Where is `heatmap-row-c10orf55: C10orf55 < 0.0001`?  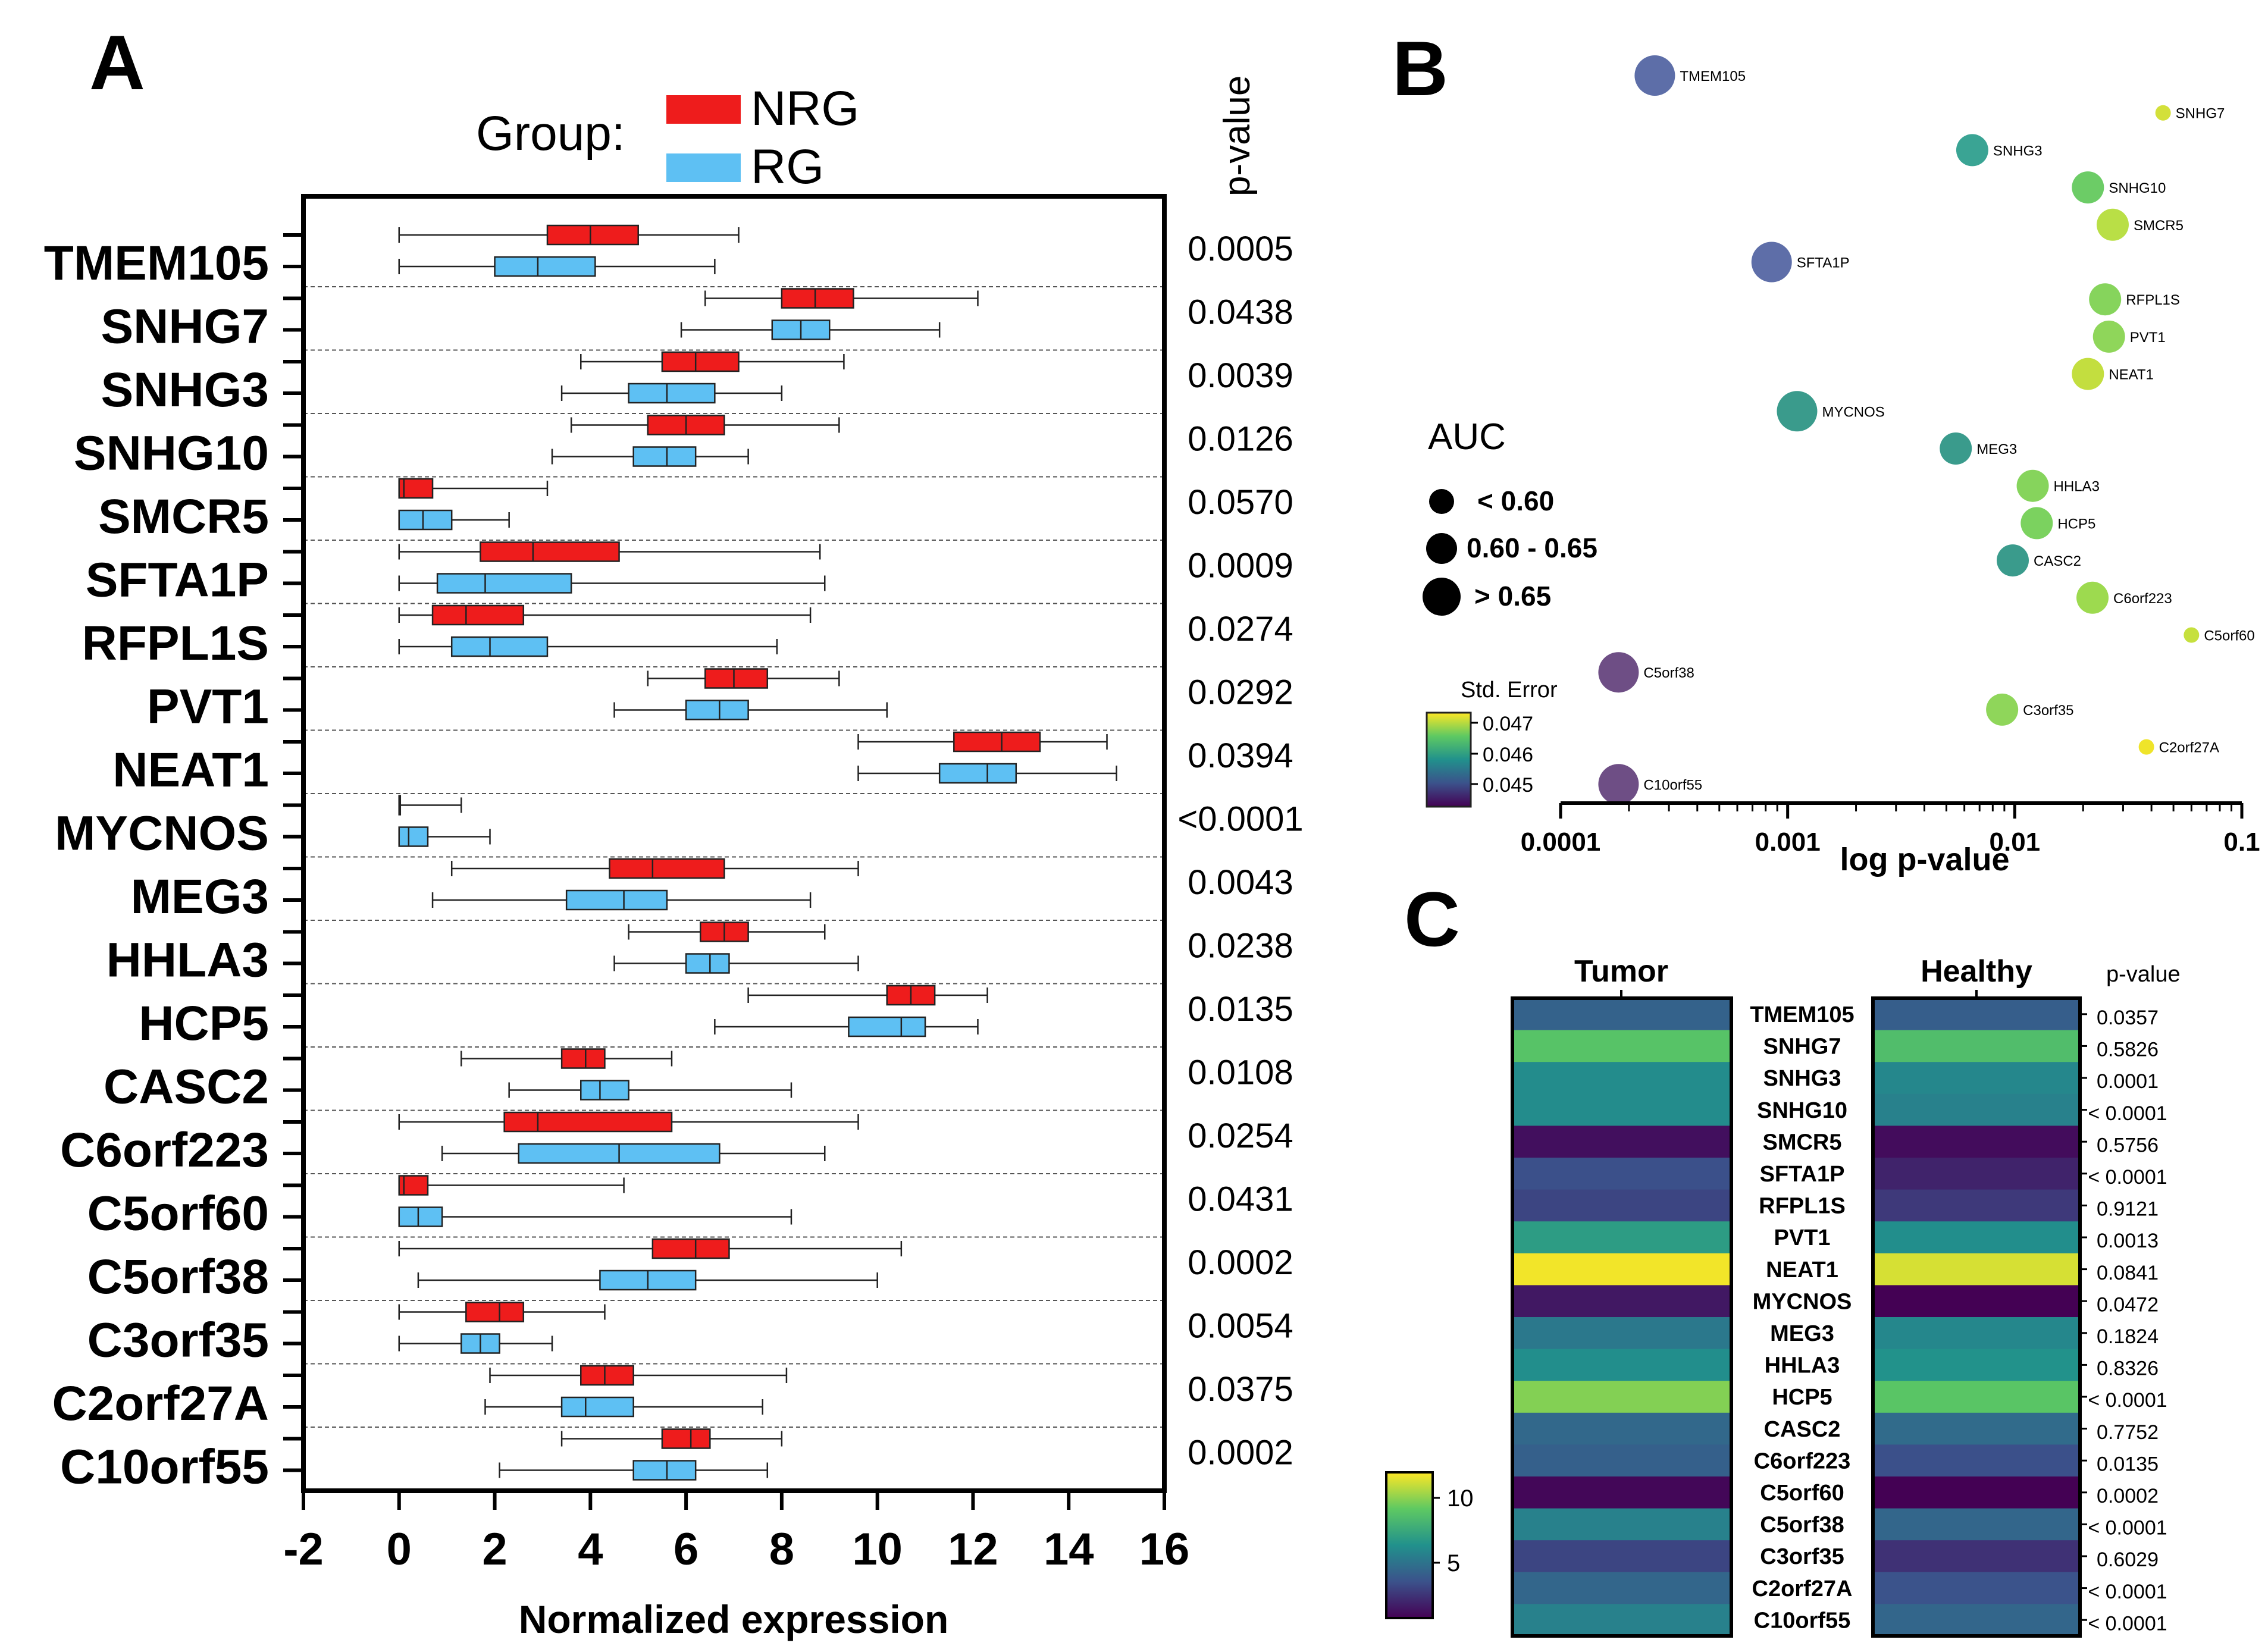
heatmap-row-c10orf55: C10orf55 < 0.0001 is located at coordinates (1840, 1620).